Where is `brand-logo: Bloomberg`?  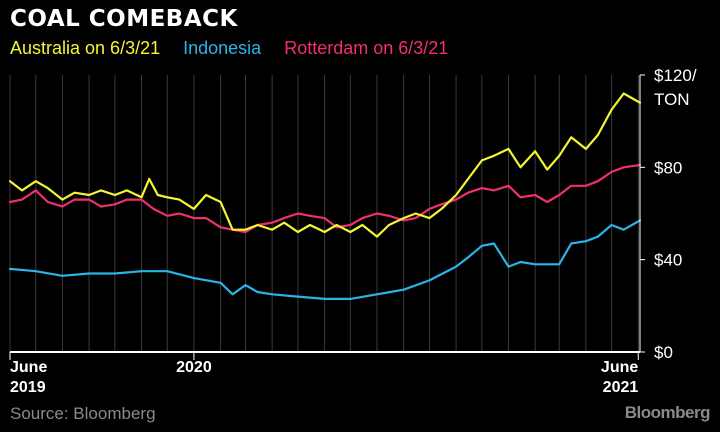 brand-logo: Bloomberg is located at coordinates (667, 412).